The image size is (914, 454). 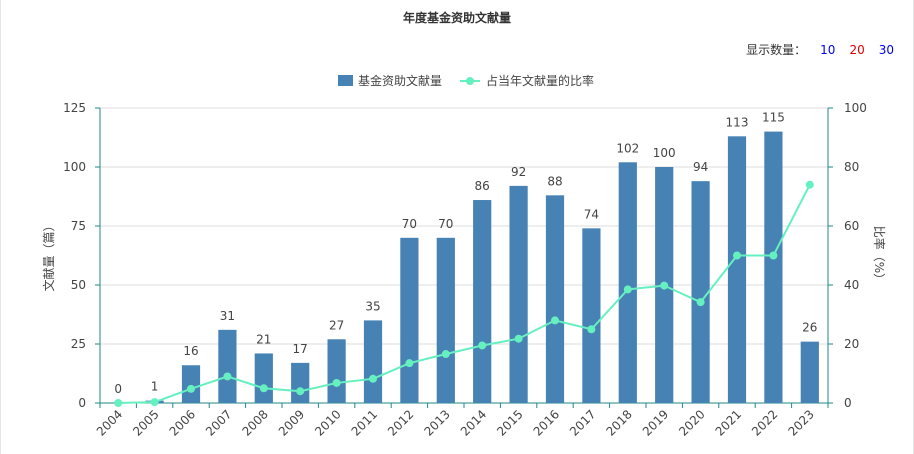 What do you see at coordinates (482, 186) in the screenshot?
I see `bar-data-label: 86` at bounding box center [482, 186].